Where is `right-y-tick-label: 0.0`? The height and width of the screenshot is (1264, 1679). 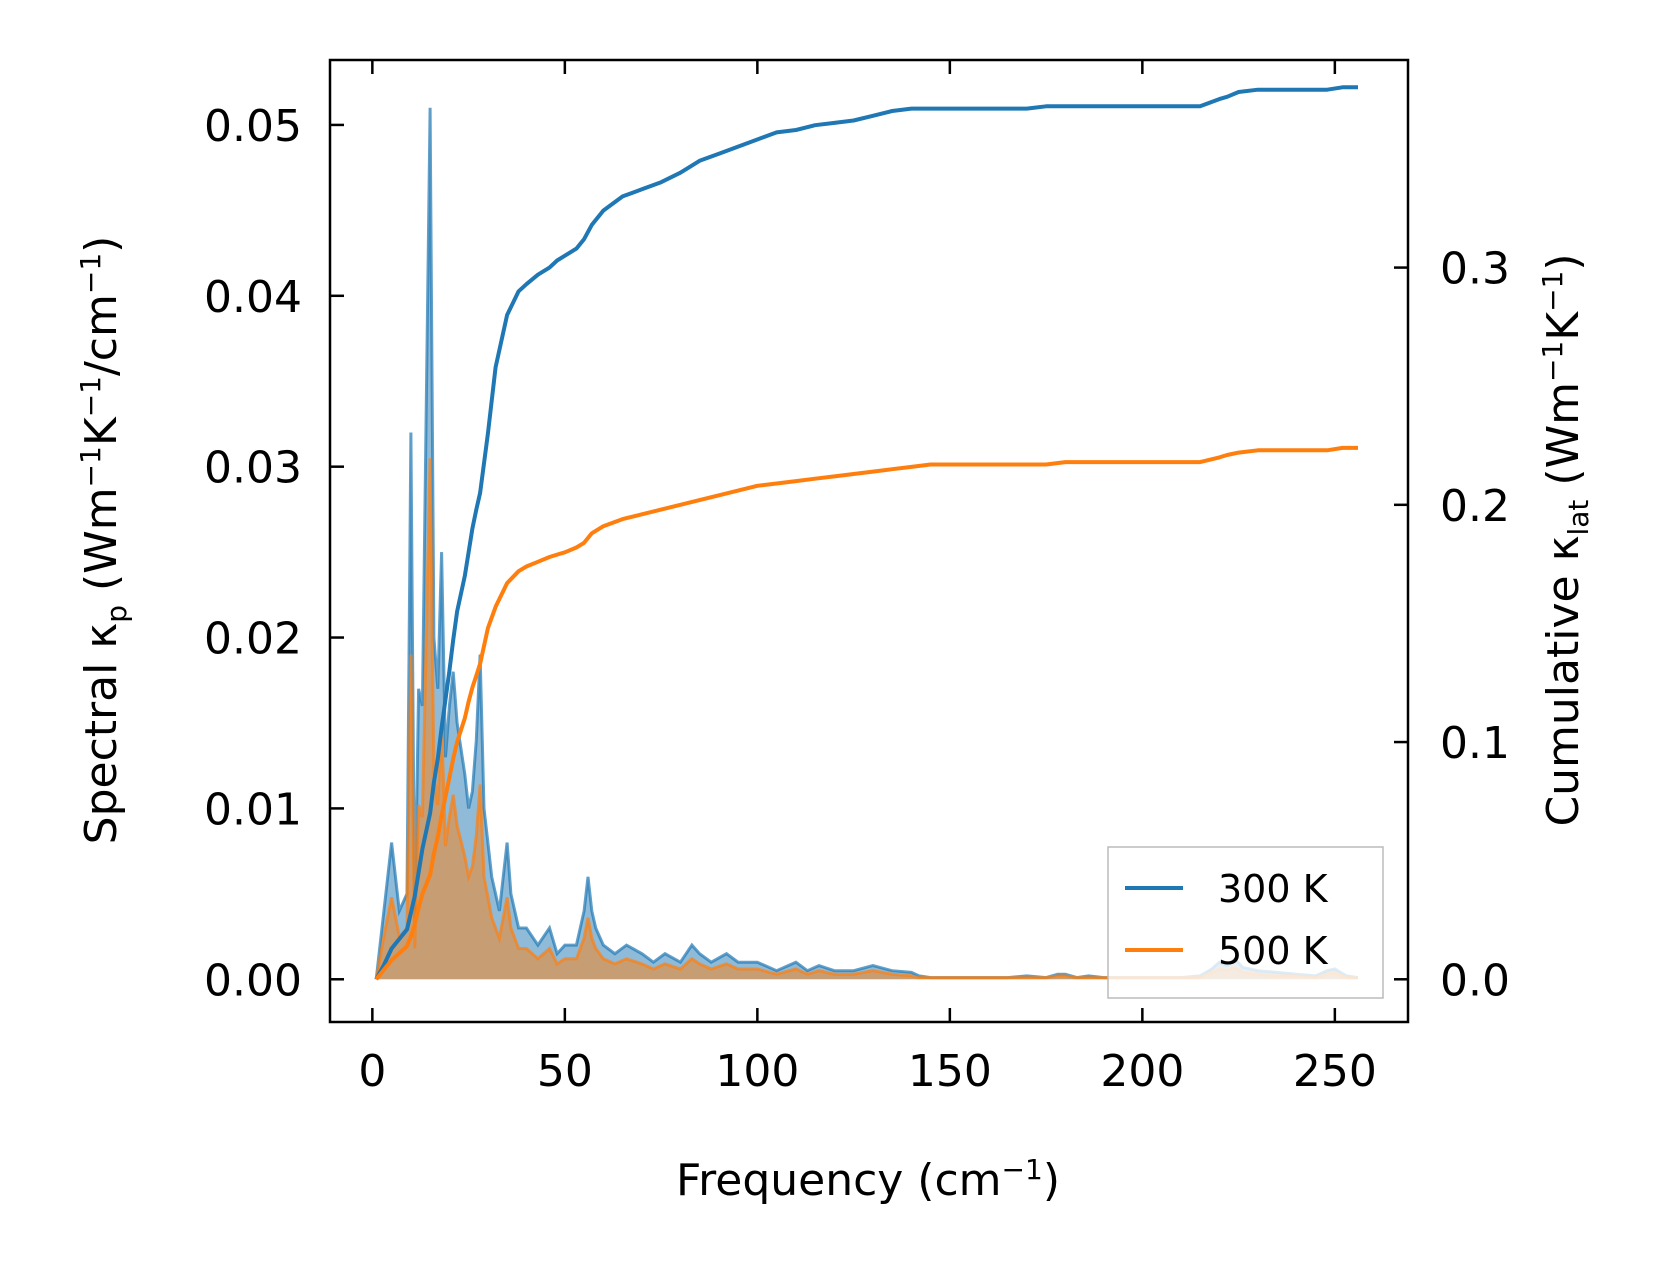 right-y-tick-label: 0.0 is located at coordinates (1475, 980).